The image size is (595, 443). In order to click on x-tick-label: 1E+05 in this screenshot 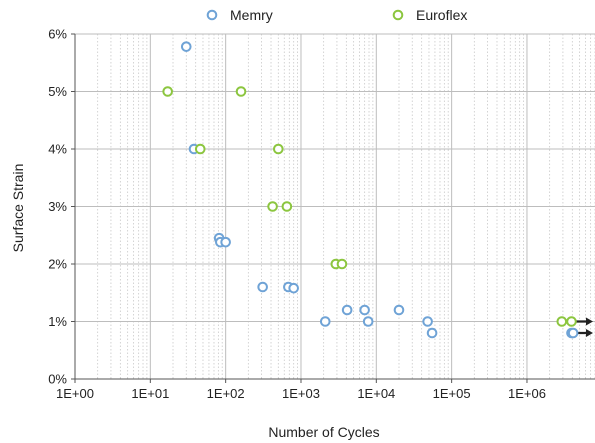, I will do `click(452, 393)`.